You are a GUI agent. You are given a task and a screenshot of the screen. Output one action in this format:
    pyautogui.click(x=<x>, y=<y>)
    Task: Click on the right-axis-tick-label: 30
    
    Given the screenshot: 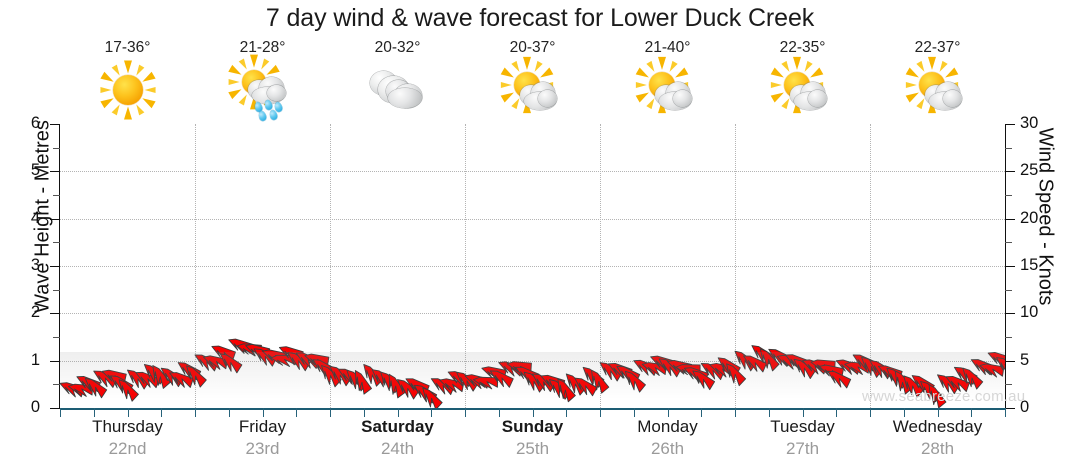 What is the action you would take?
    pyautogui.click(x=1029, y=123)
    